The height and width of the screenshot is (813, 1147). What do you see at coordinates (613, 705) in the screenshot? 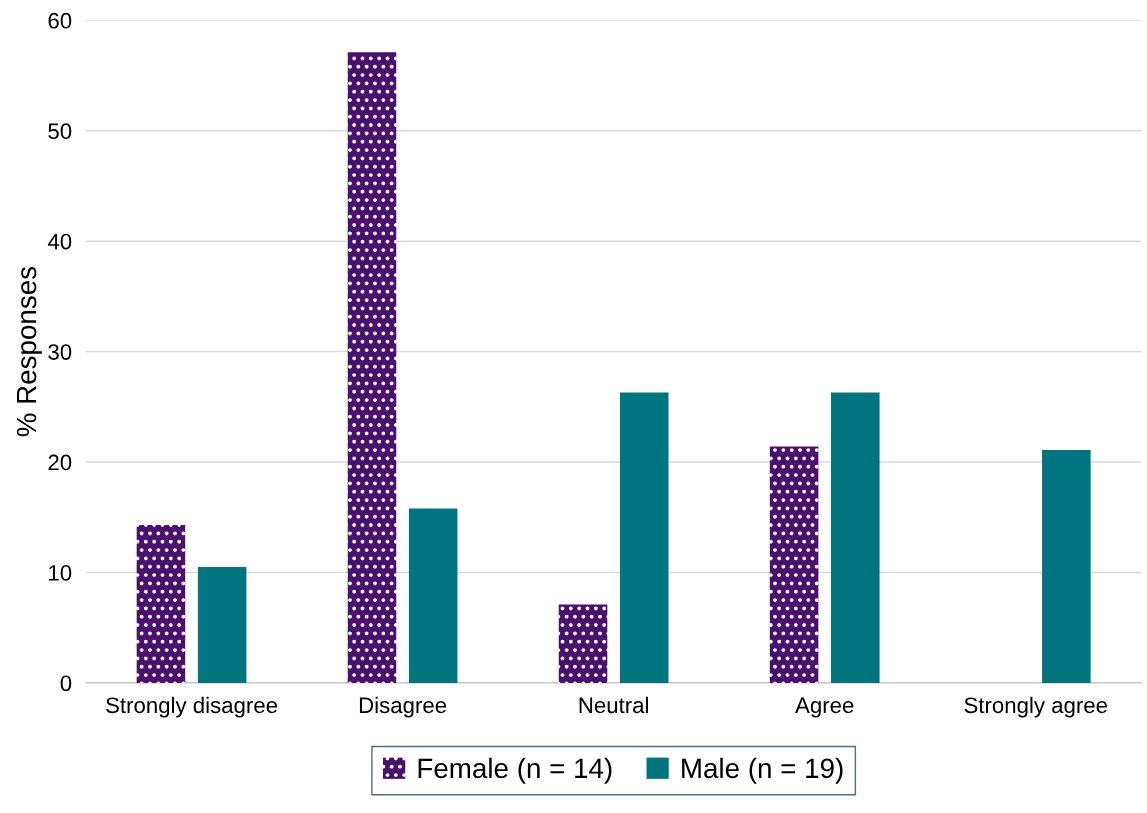
I see `x-tick-label: Neutral` at bounding box center [613, 705].